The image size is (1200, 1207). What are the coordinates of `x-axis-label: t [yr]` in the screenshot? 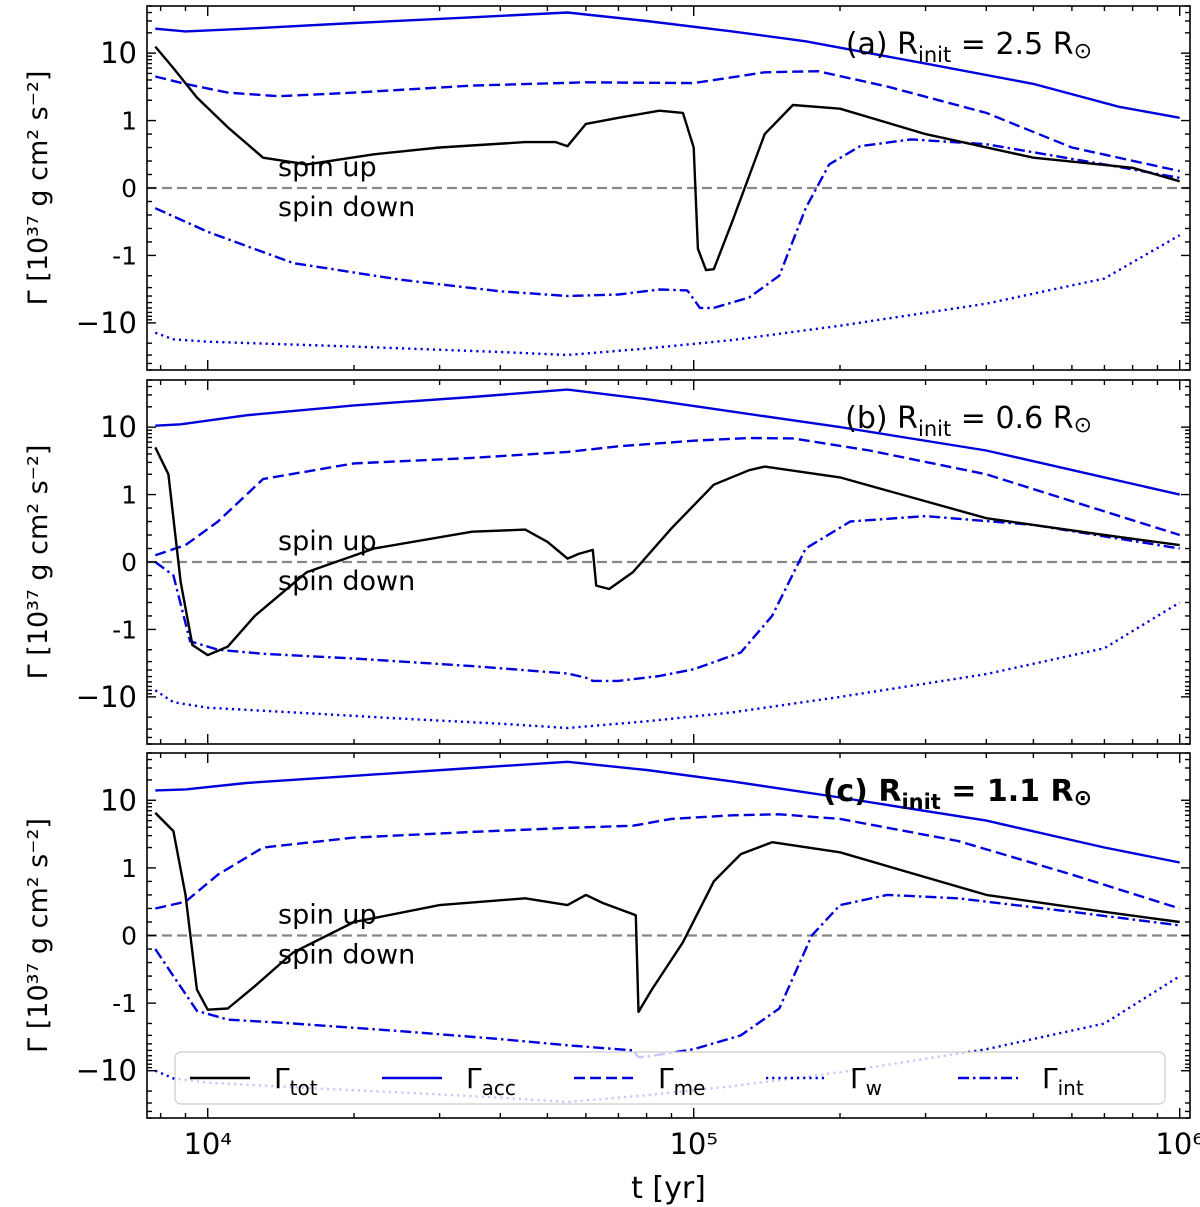 It's located at (668, 1188).